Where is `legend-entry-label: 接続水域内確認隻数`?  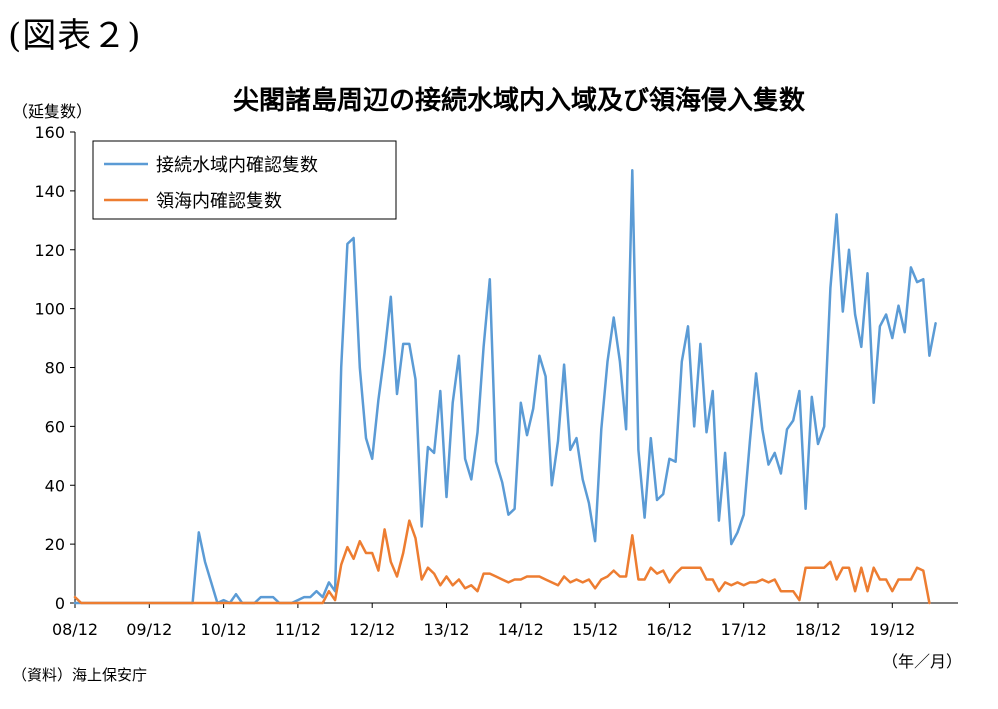 legend-entry-label: 接続水域内確認隻数 is located at coordinates (237, 165).